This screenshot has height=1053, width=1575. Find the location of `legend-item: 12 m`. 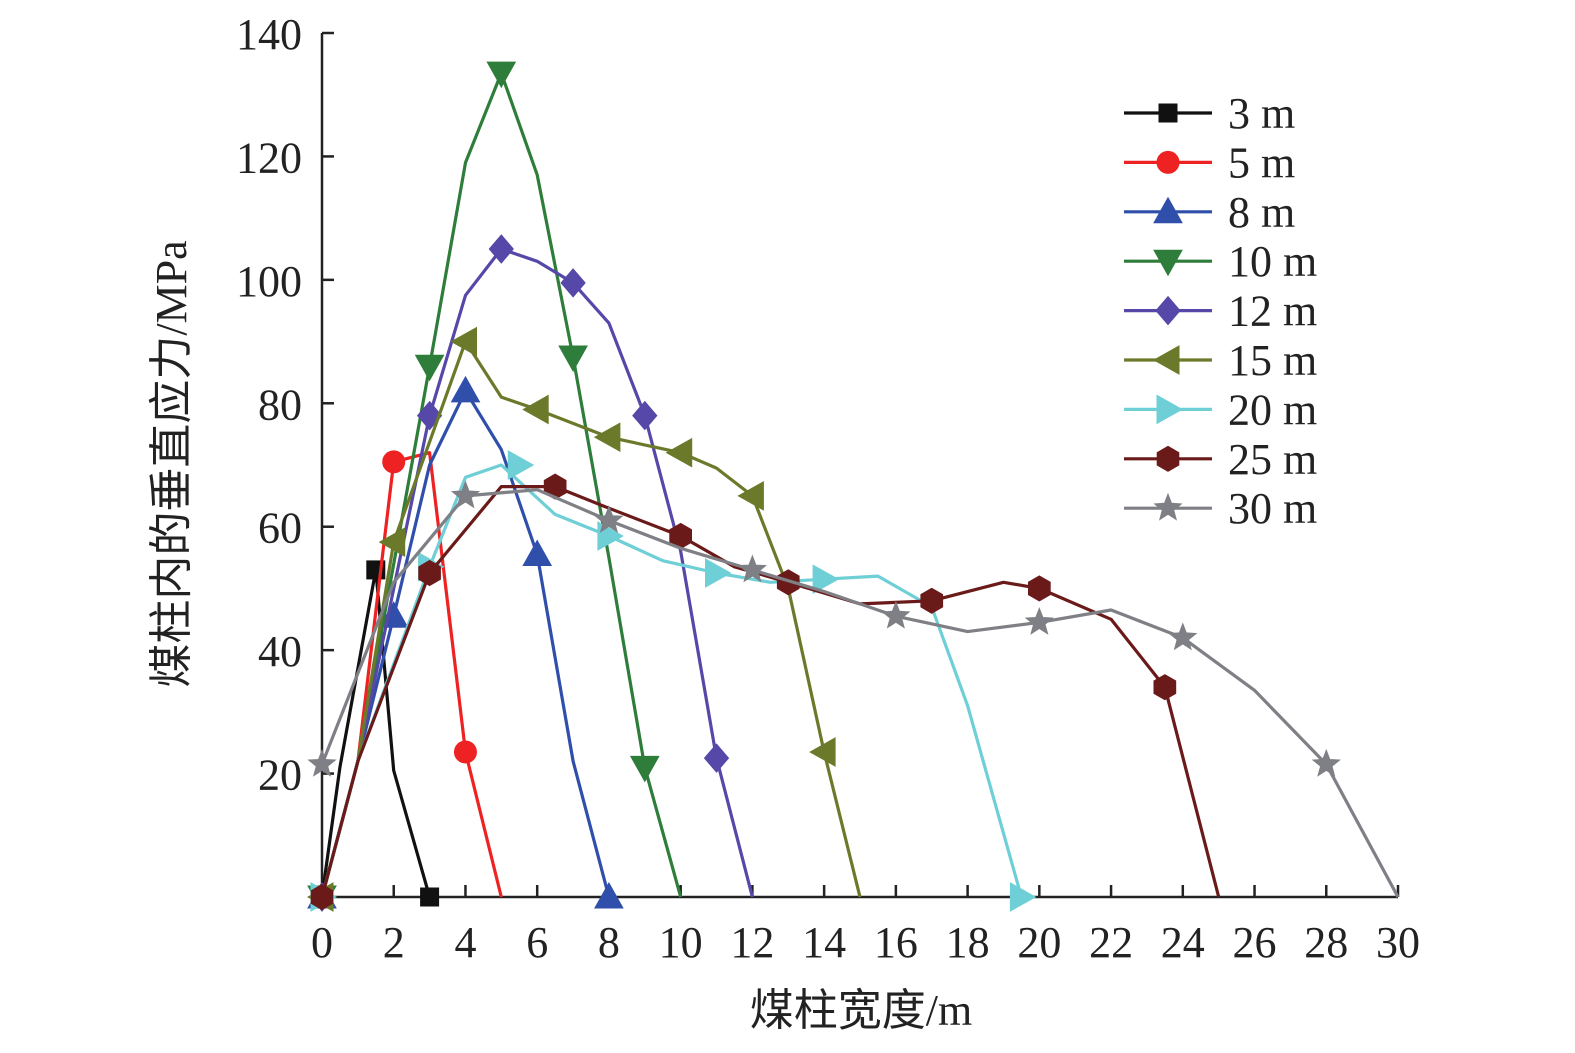

legend-item: 12 m is located at coordinates (1220, 311).